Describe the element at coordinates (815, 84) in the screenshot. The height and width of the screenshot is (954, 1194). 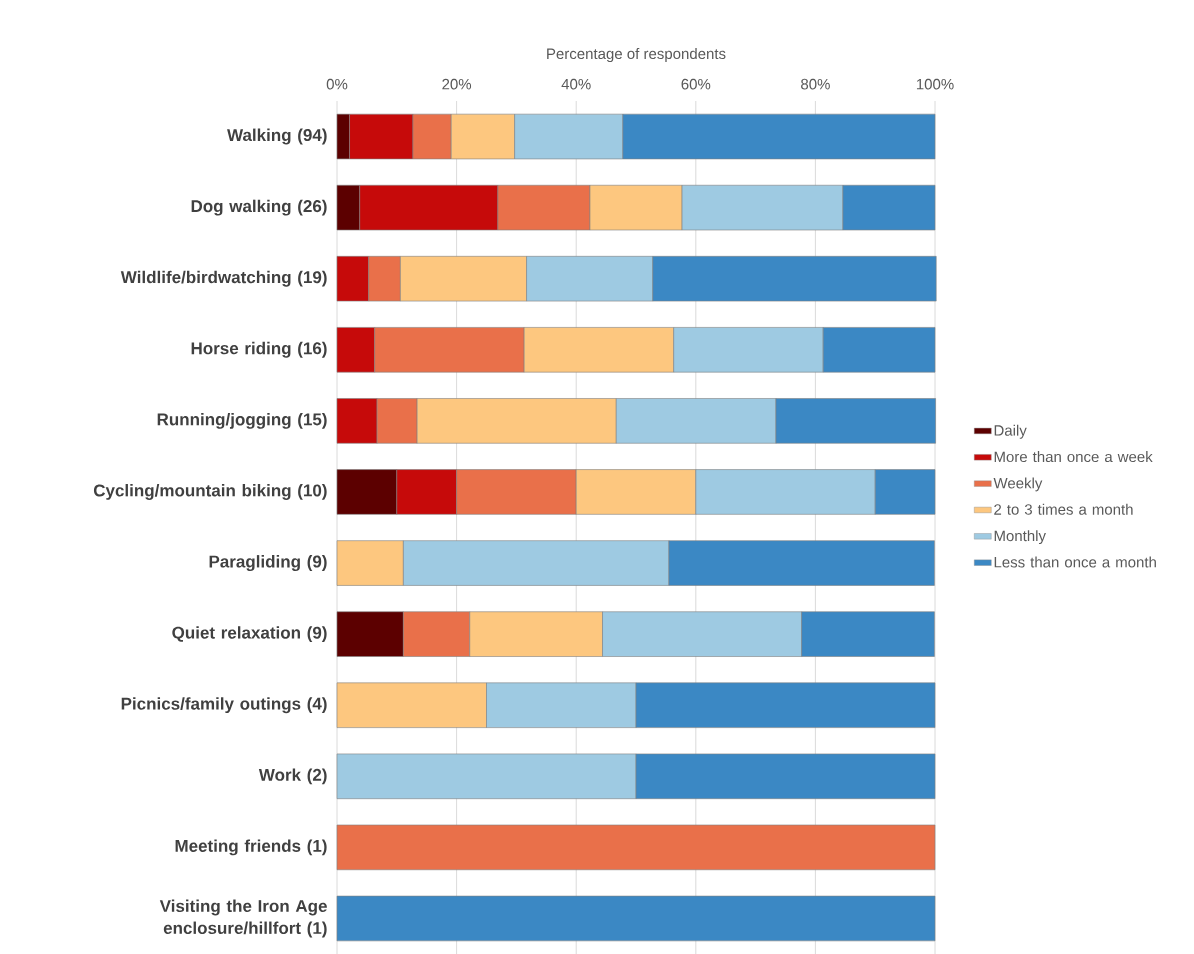
I see `x-tick-label: 80%` at that location.